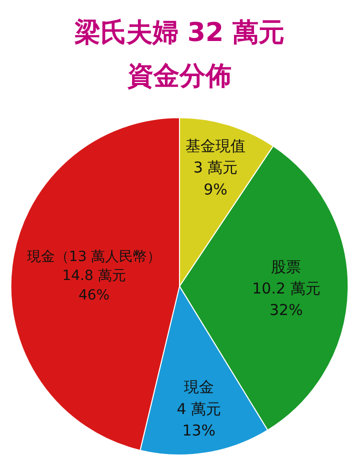 Image resolution: width=358 pixels, height=458 pixels. What do you see at coordinates (199, 420) in the screenshot?
I see `data-label: 4 萬元 13%` at bounding box center [199, 420].